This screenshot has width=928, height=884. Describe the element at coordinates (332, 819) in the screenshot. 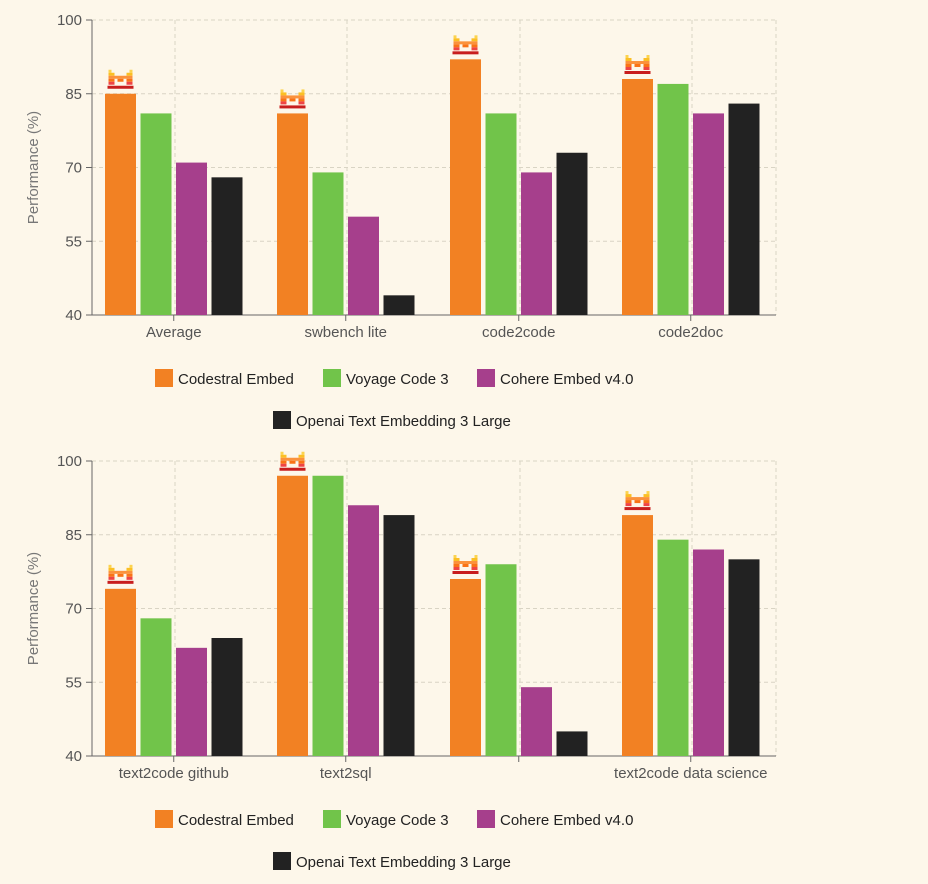

I see `legend-swatch` at that location.